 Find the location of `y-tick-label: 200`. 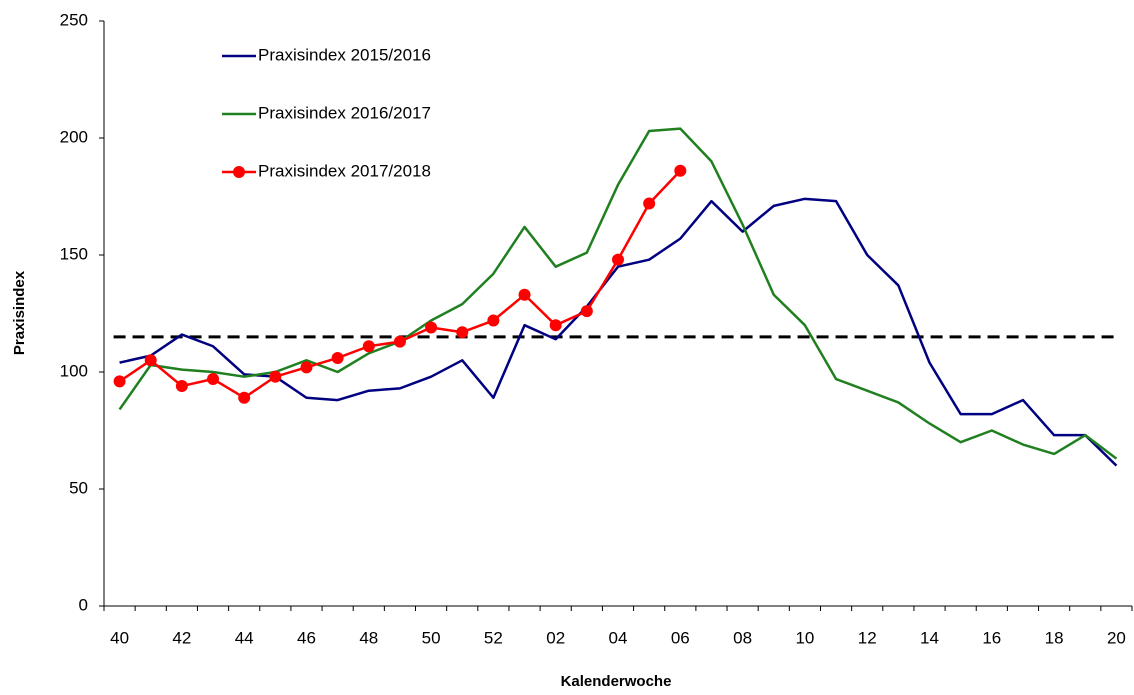

y-tick-label: 200 is located at coordinates (74, 136).